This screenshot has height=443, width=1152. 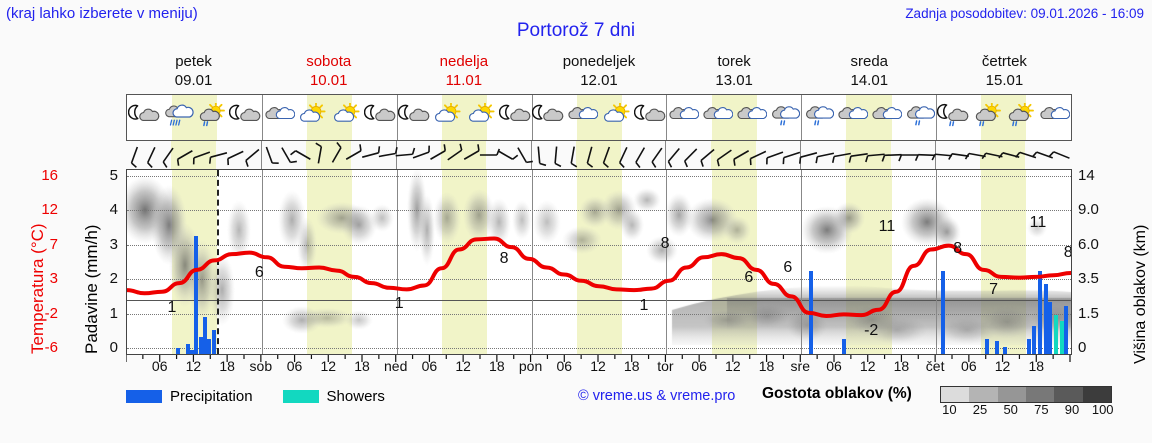 I want to click on day-header-3: ponedeljek 12.01, so click(x=598, y=72).